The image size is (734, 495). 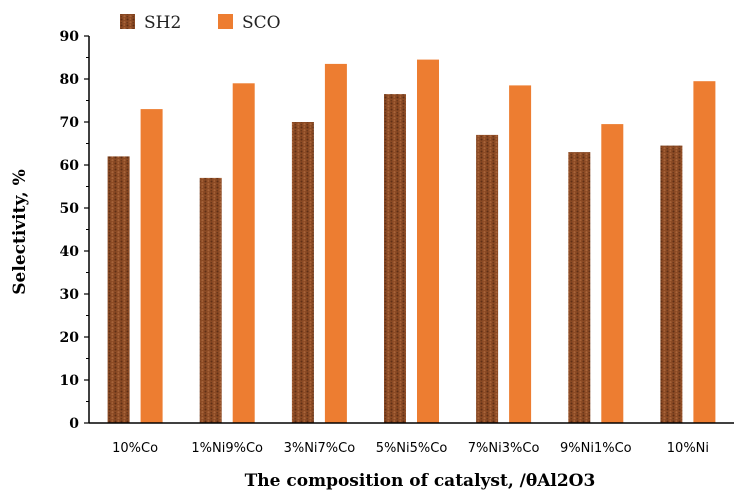 I want to click on y-tick-label: 40, so click(x=70, y=252).